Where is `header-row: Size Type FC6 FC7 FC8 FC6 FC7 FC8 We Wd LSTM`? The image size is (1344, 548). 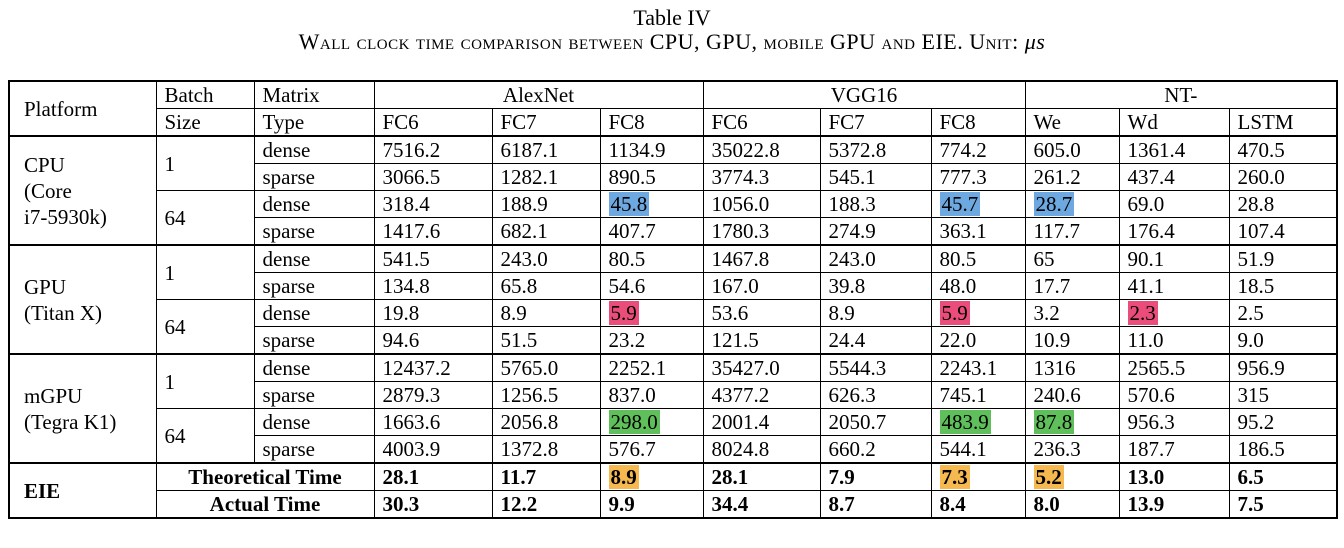 header-row: Size Type FC6 FC7 FC8 FC6 FC7 FC8 We Wd LSTM is located at coordinates (673, 122).